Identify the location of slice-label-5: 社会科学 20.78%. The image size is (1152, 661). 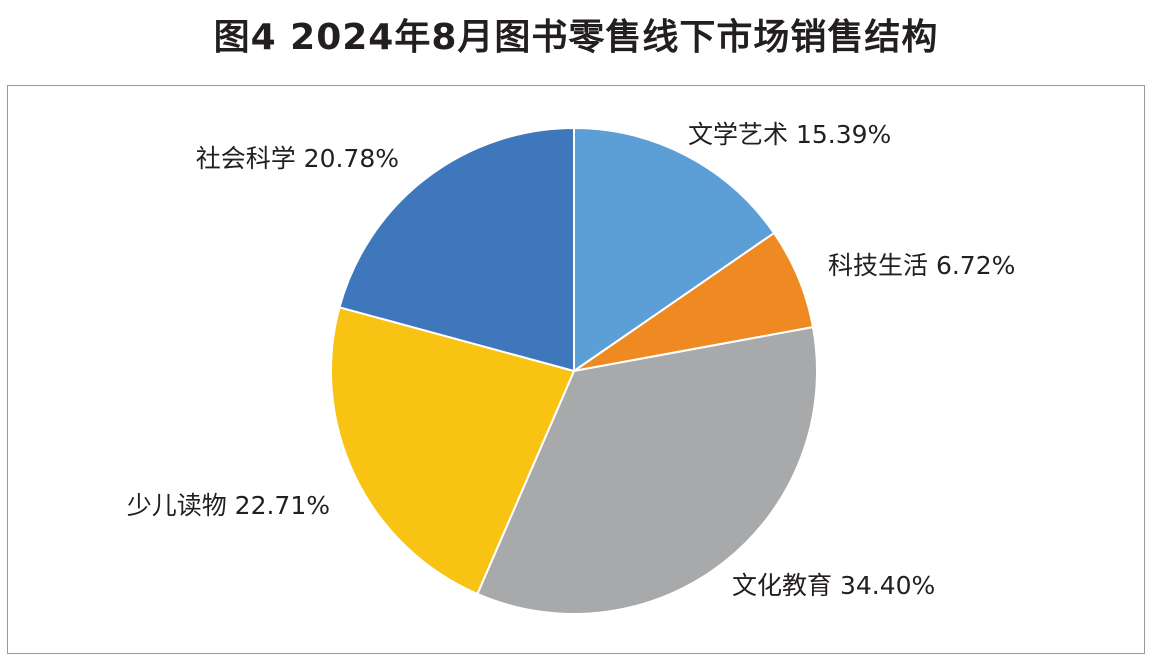
(297, 158).